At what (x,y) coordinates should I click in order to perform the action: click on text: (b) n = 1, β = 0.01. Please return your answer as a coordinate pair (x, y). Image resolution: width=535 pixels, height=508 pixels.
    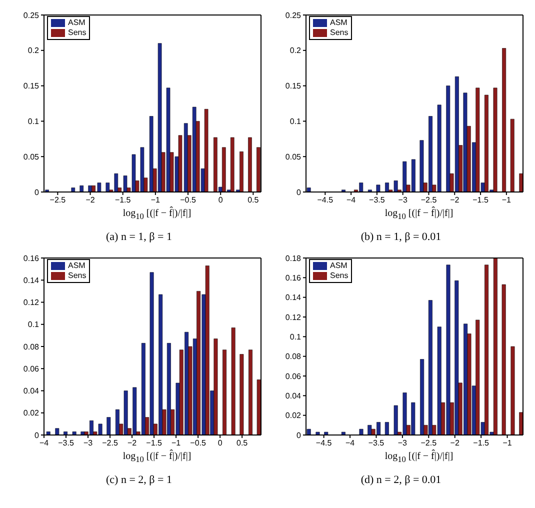
    Looking at the image, I should click on (401, 237).